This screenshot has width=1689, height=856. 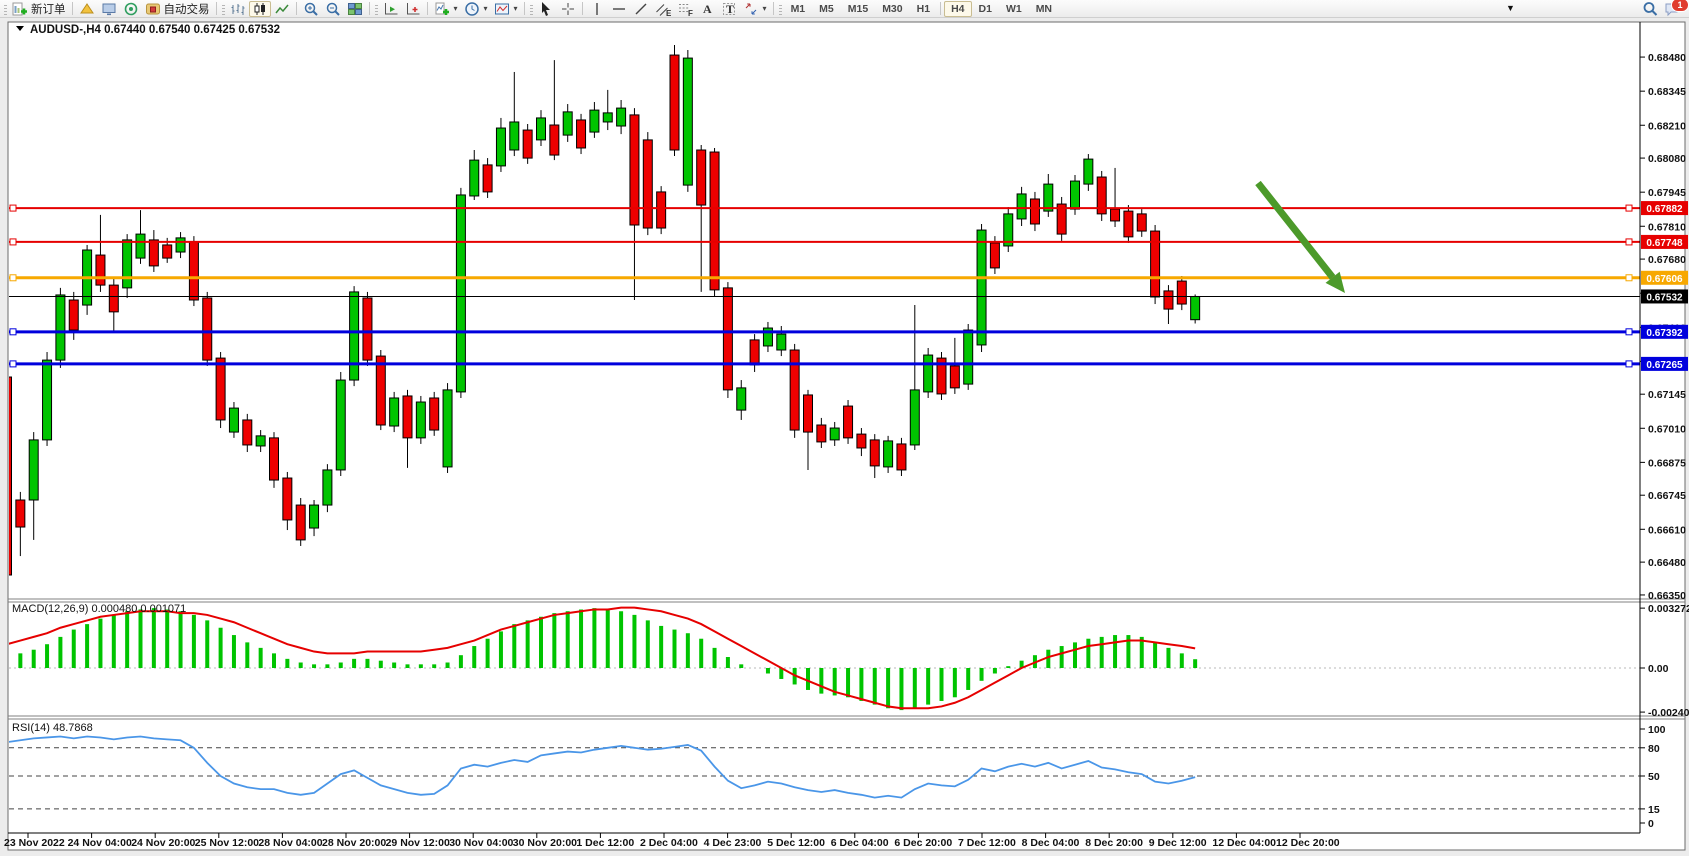 What do you see at coordinates (597, 9) in the screenshot?
I see `vertical-line-tool-button` at bounding box center [597, 9].